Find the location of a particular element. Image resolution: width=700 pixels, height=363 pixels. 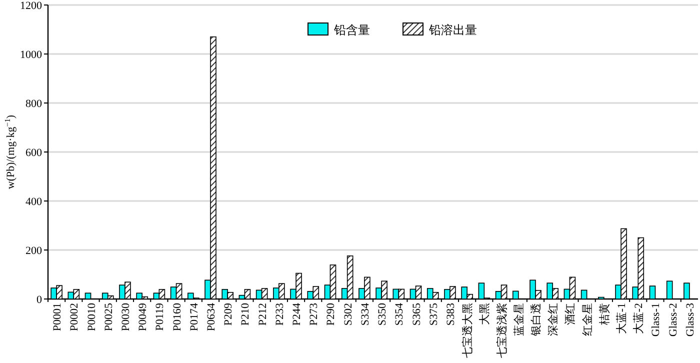

x-tick-label: P0119 is located at coordinates (160, 316).